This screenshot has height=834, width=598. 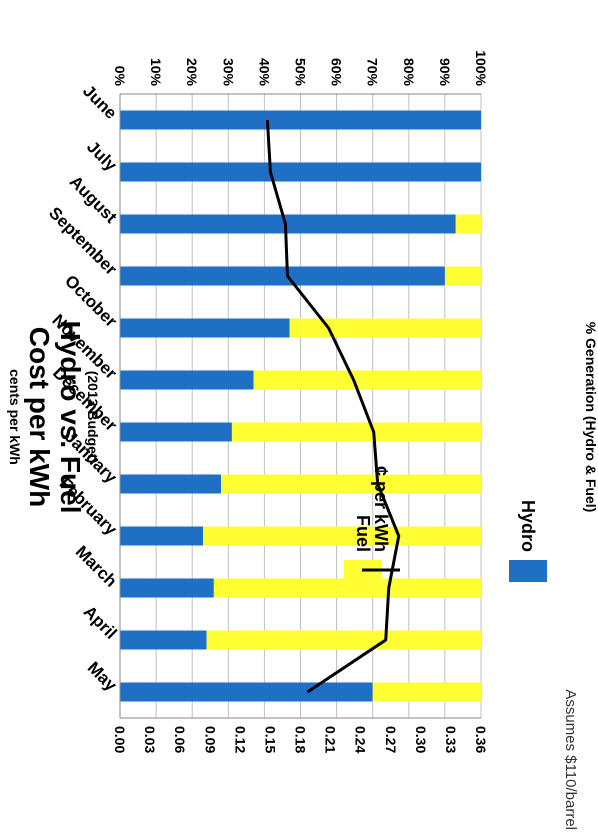 What do you see at coordinates (361, 739) in the screenshot?
I see `cents-tick-label: 0.24` at bounding box center [361, 739].